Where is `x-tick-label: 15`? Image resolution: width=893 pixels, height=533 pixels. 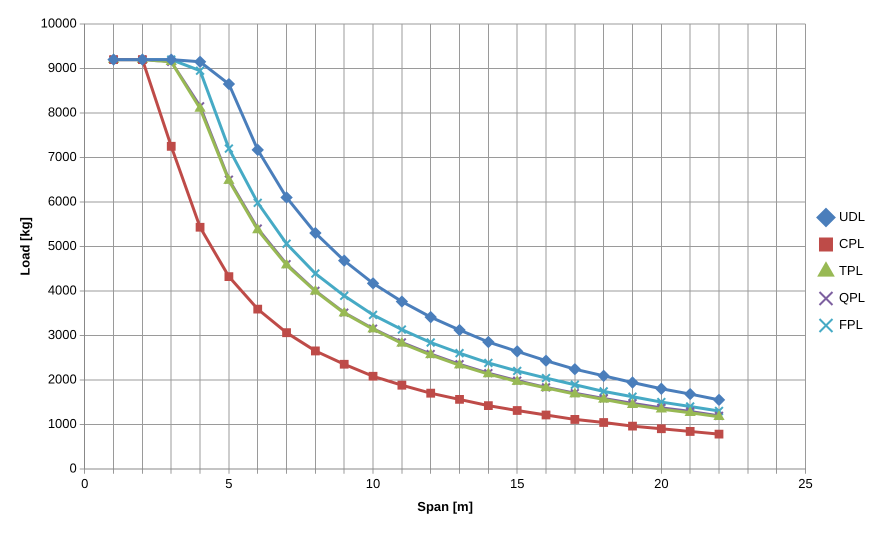
x-tick-label: 15 is located at coordinates (517, 484).